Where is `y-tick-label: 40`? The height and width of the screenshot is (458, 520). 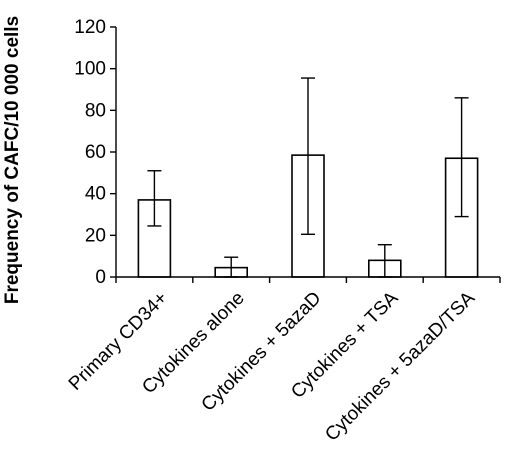 y-tick-label: 40 is located at coordinates (95, 194).